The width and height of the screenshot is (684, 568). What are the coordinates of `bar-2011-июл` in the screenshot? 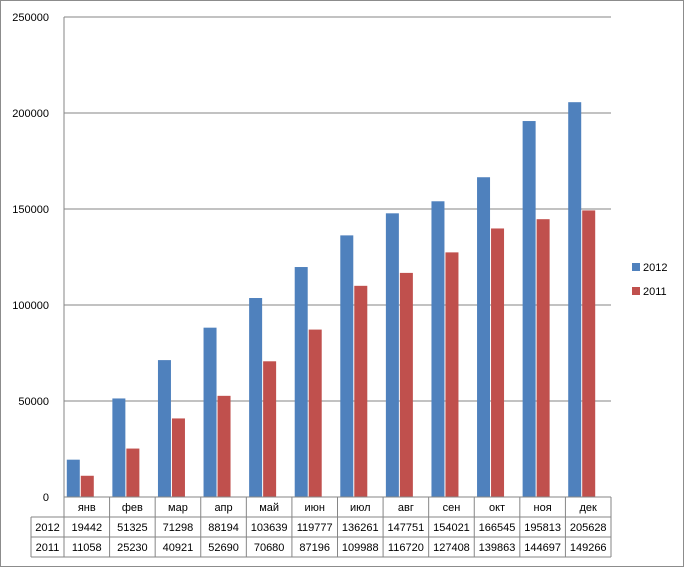 It's located at (361, 391).